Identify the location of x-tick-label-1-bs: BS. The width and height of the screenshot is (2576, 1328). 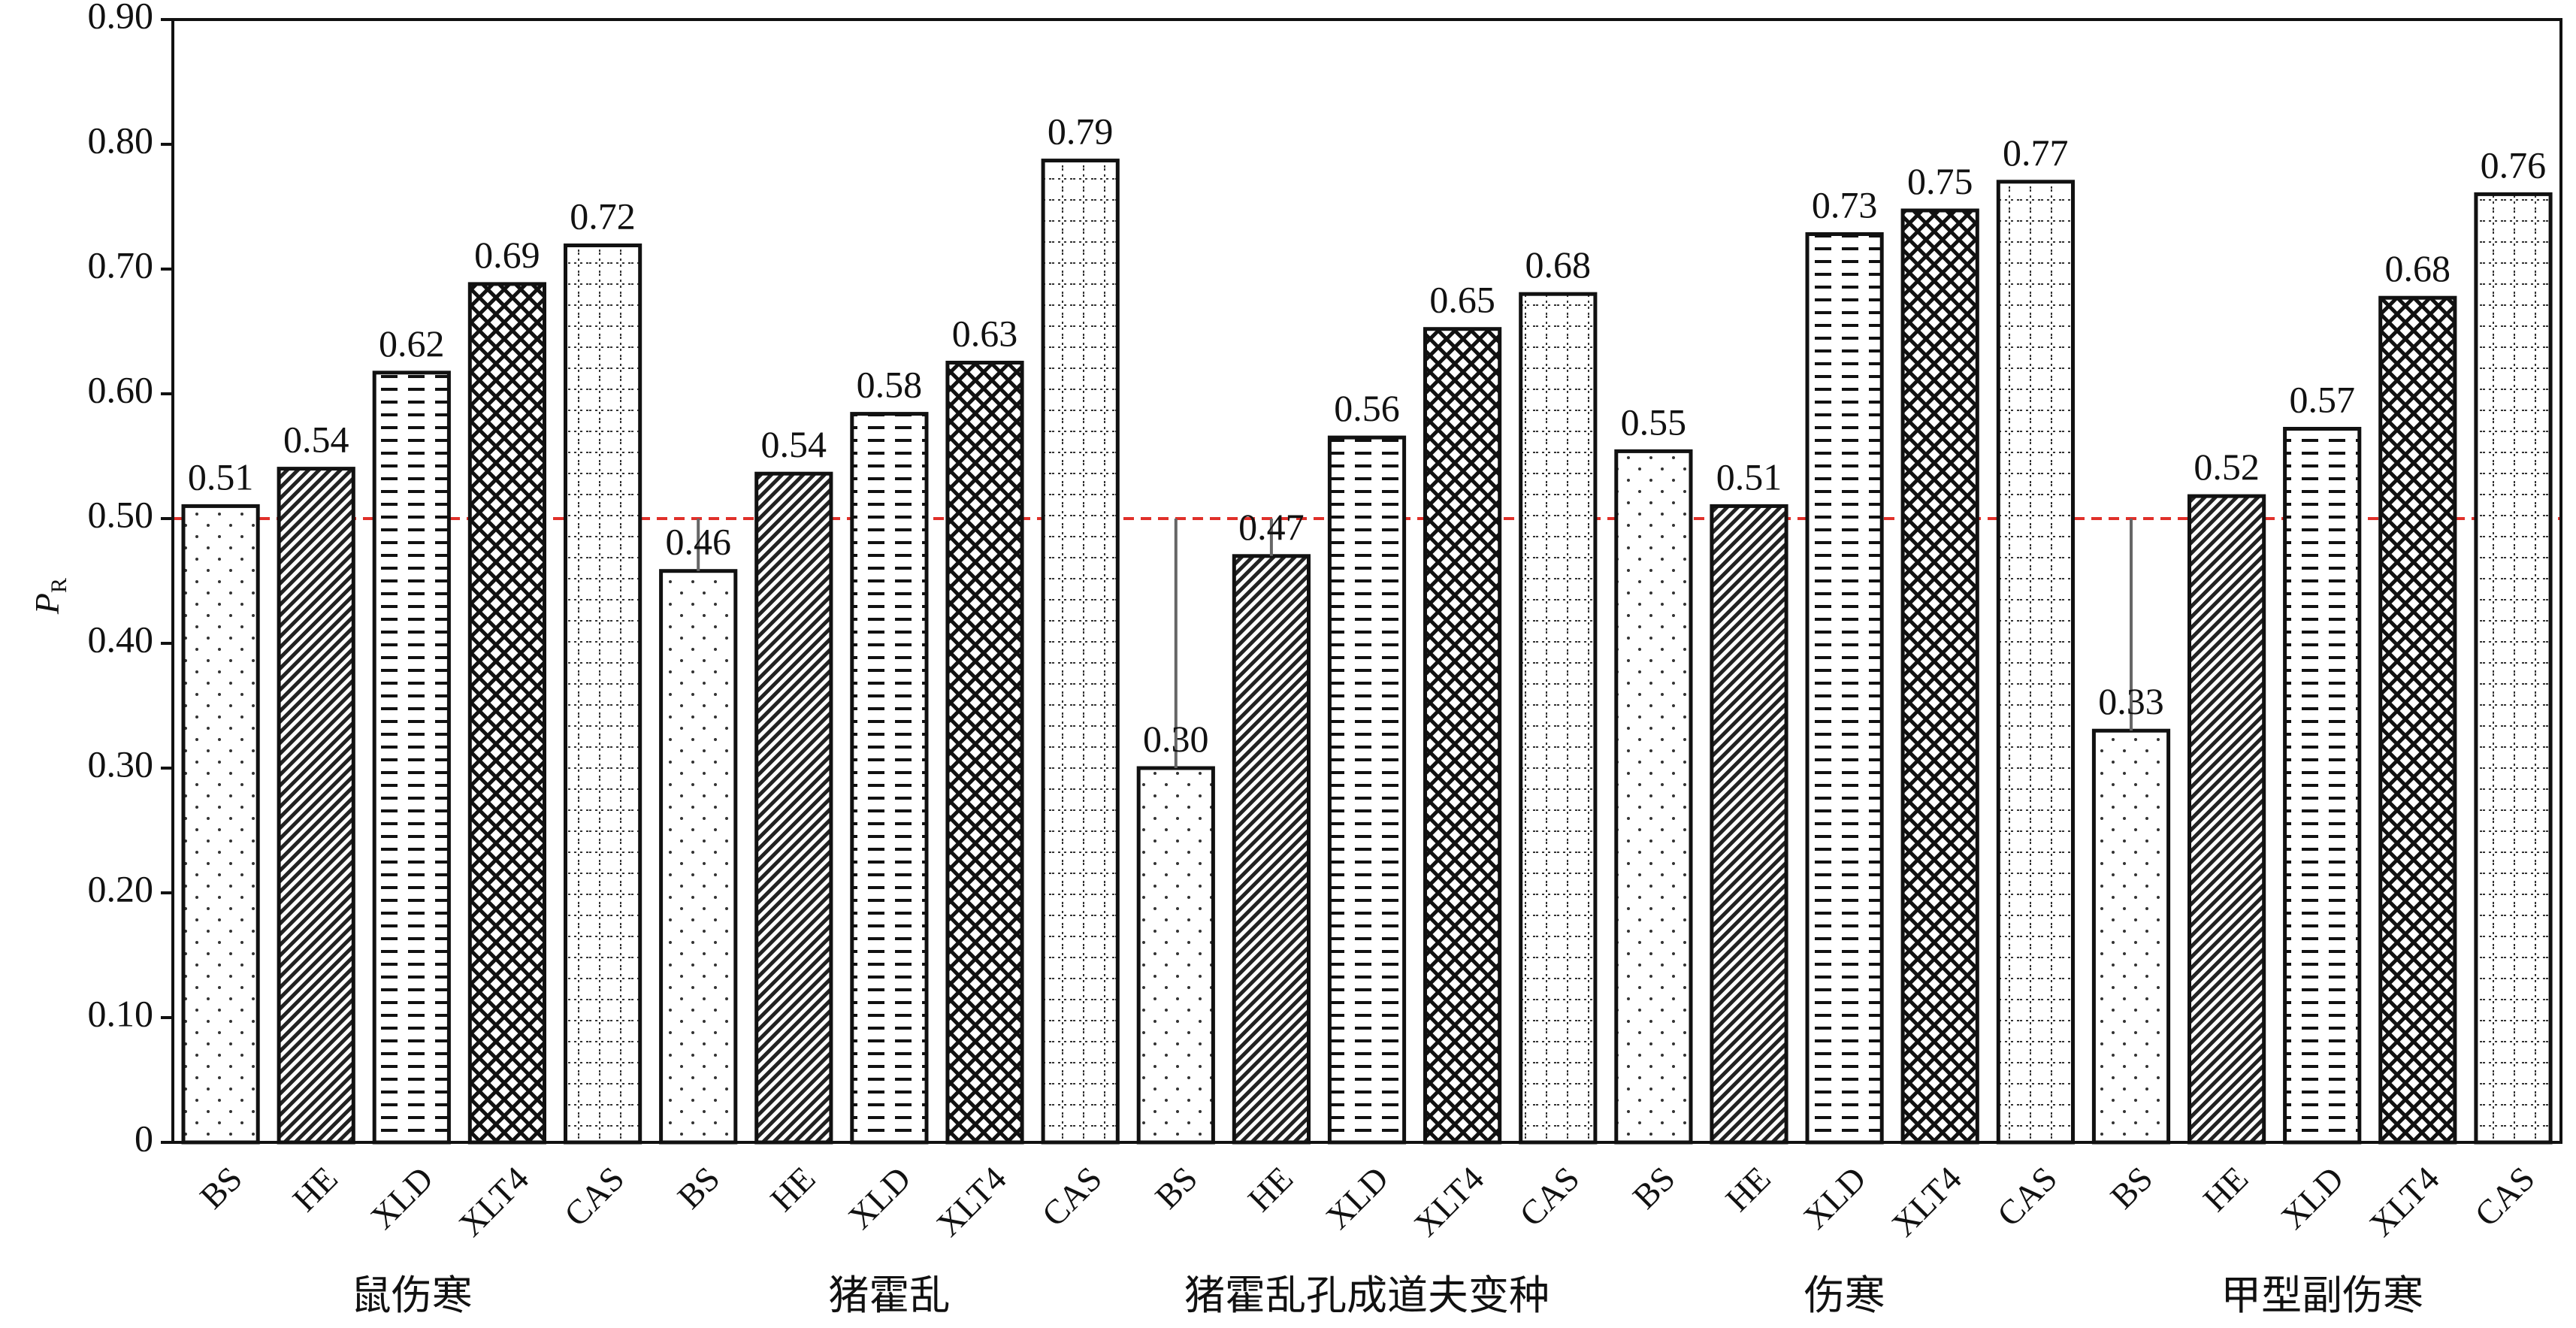
(220, 1187).